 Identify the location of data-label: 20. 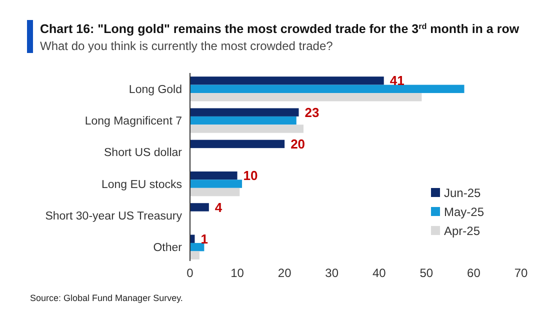
(298, 144).